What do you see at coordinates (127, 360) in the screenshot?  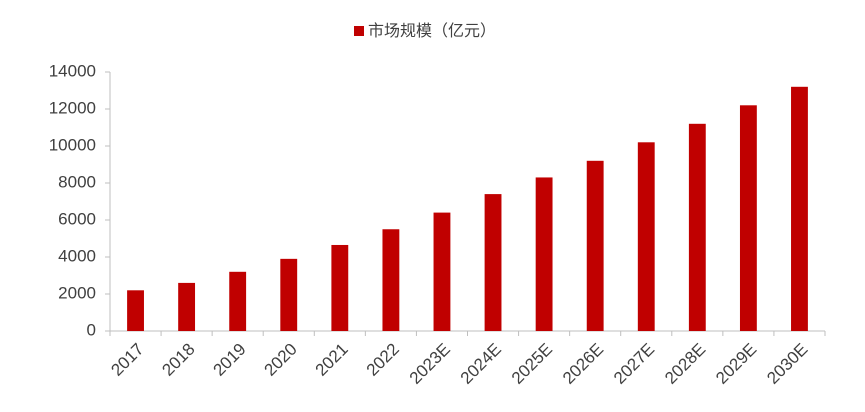 I see `x-tick-label: 2017` at bounding box center [127, 360].